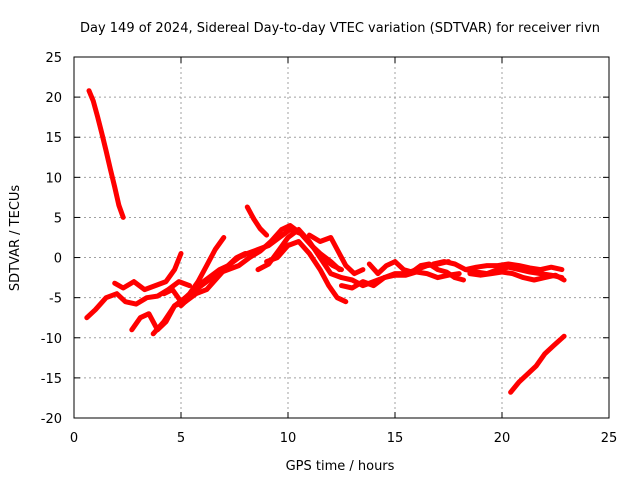 Image resolution: width=640 pixels, height=480 pixels. I want to click on y-tick-label: 5, so click(58, 218).